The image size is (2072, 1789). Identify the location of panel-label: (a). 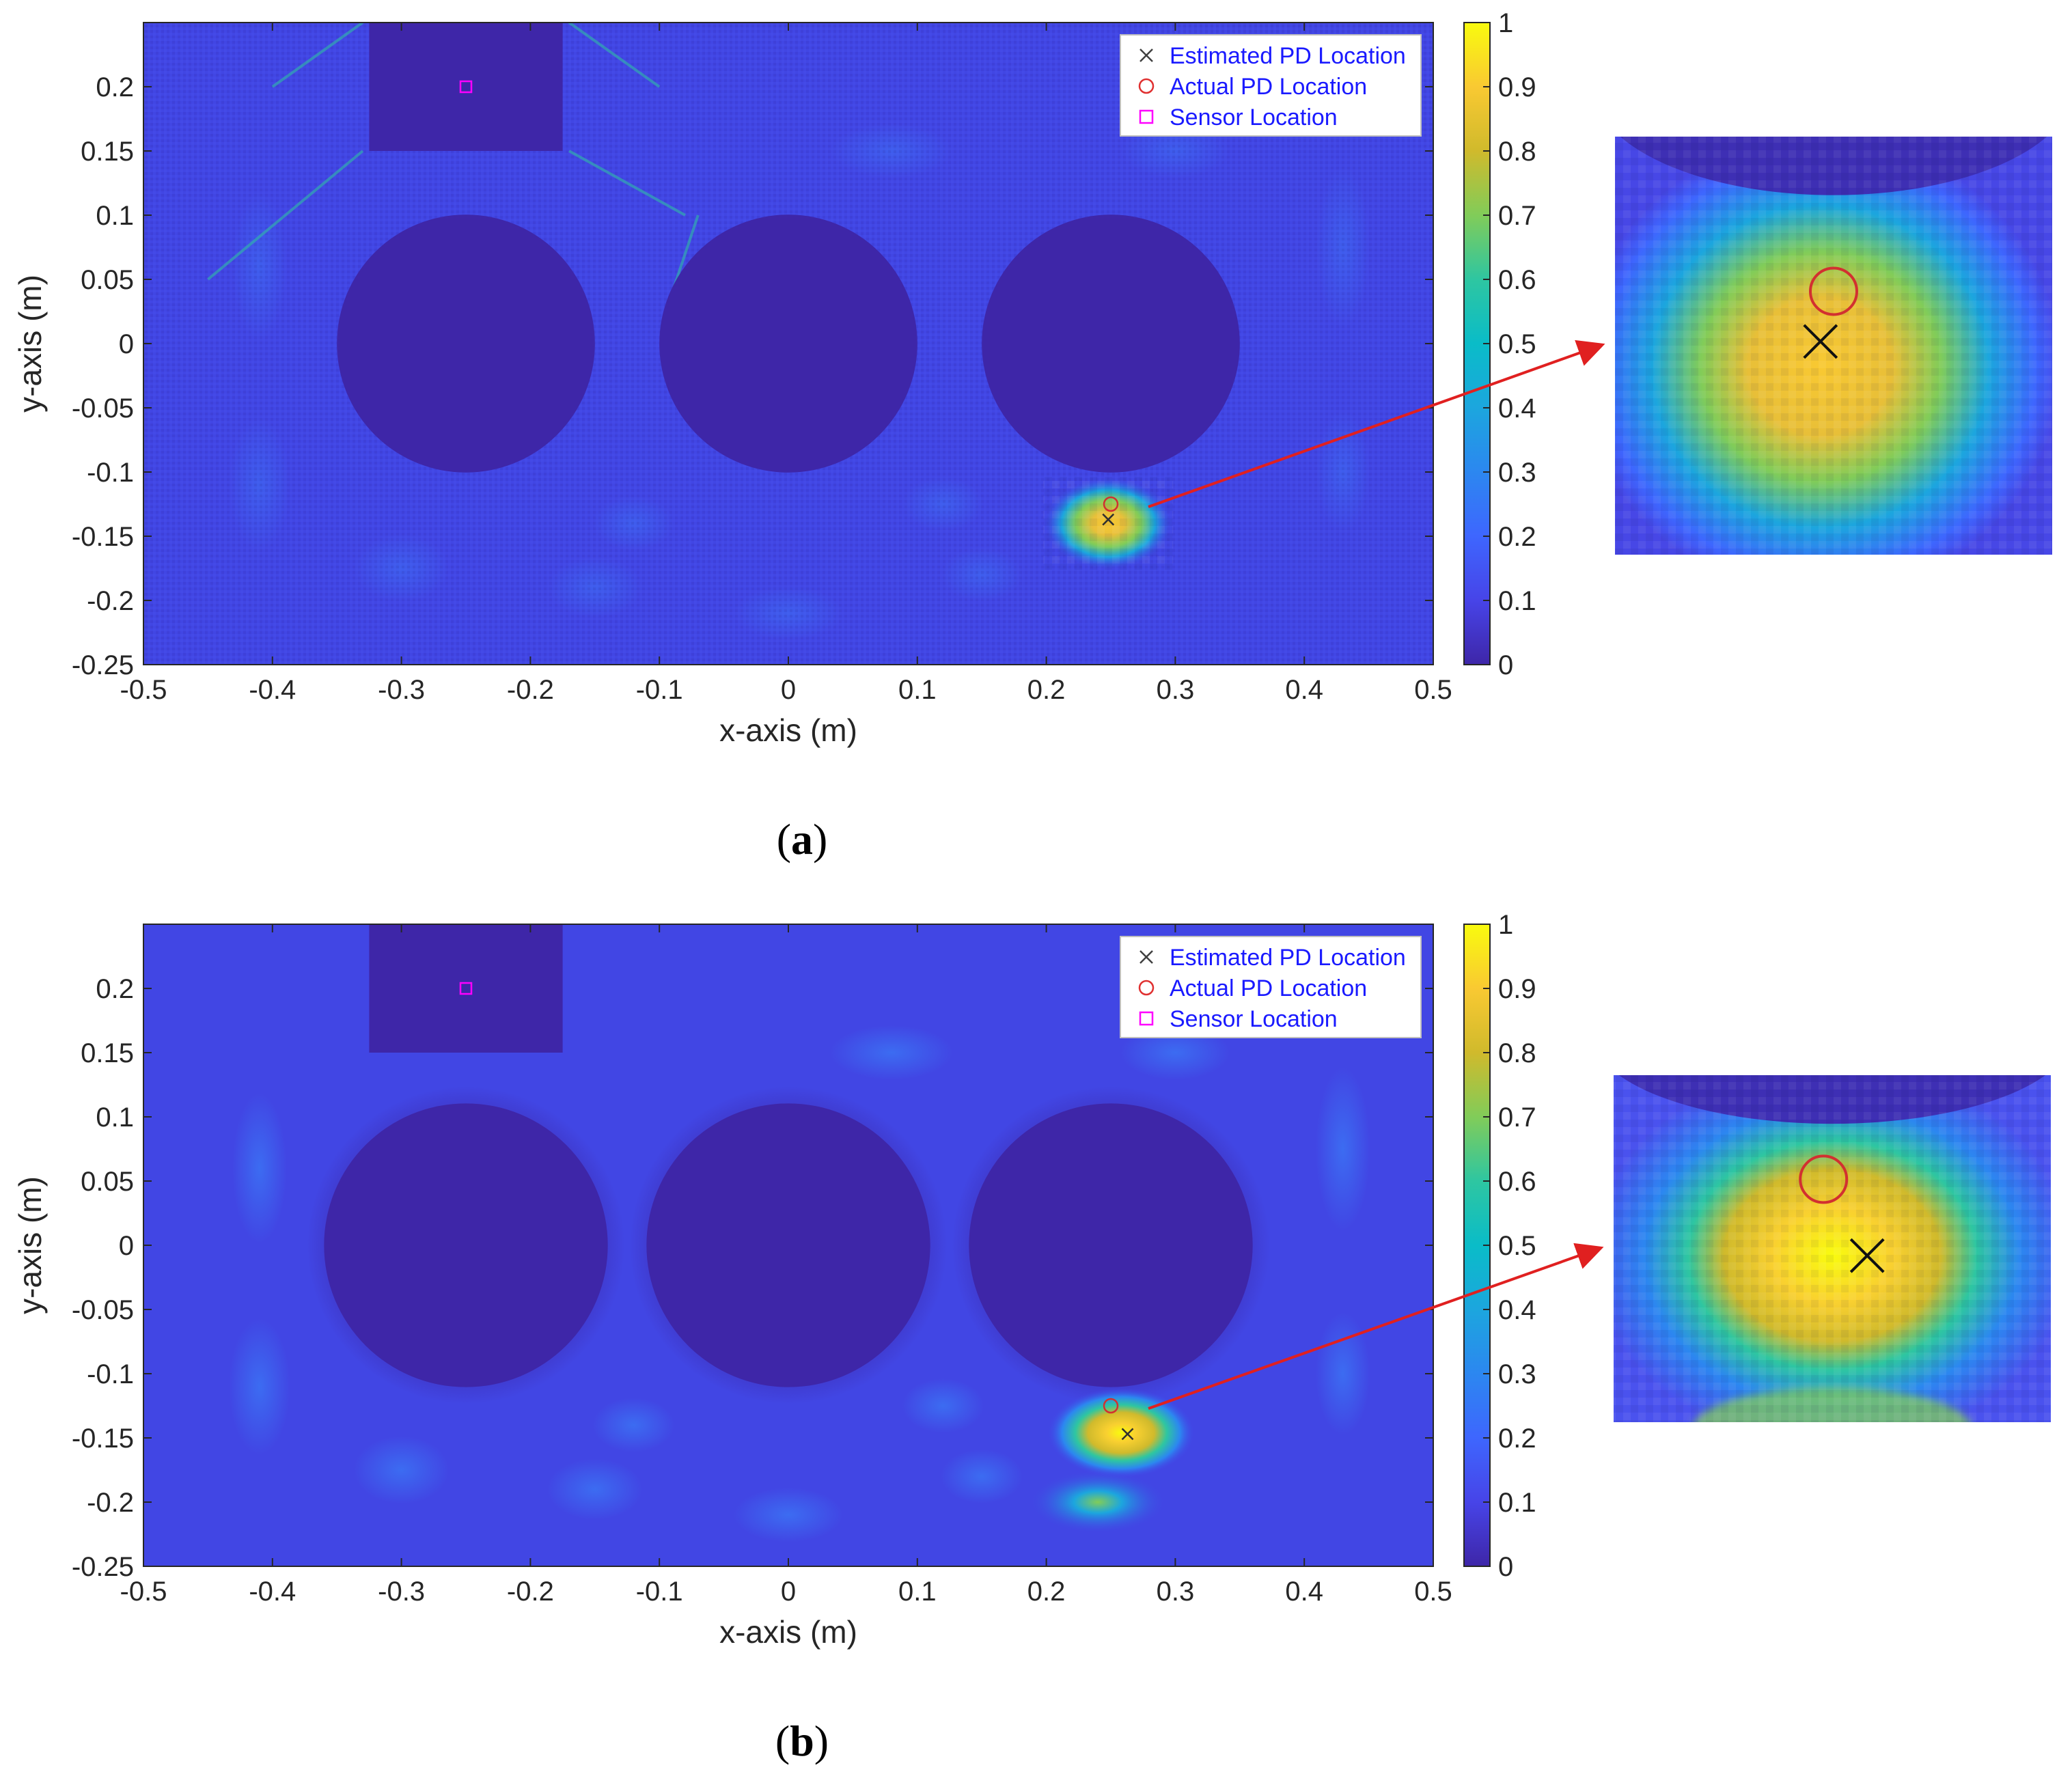
(802, 839).